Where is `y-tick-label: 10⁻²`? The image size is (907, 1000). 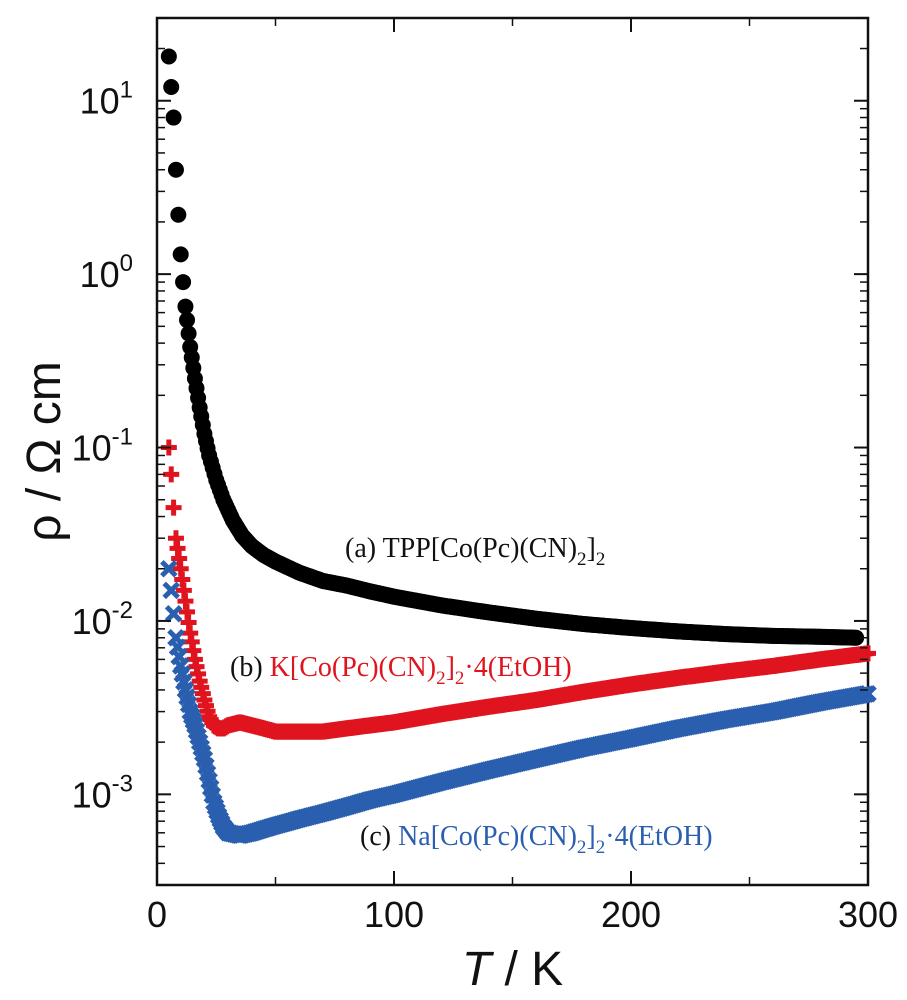
y-tick-label: 10⁻² is located at coordinates (102, 619).